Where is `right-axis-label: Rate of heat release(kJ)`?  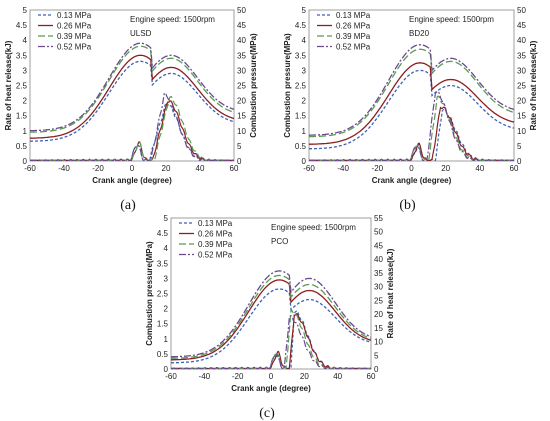
right-axis-label: Rate of heat release(kJ) is located at coordinates (533, 85).